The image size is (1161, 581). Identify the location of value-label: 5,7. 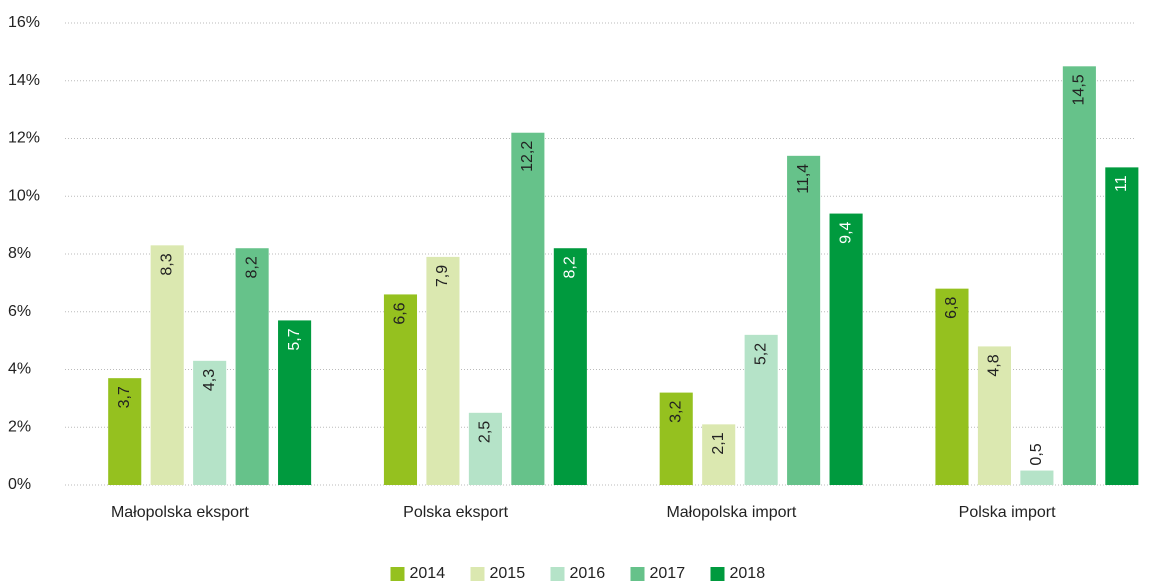
(294, 339).